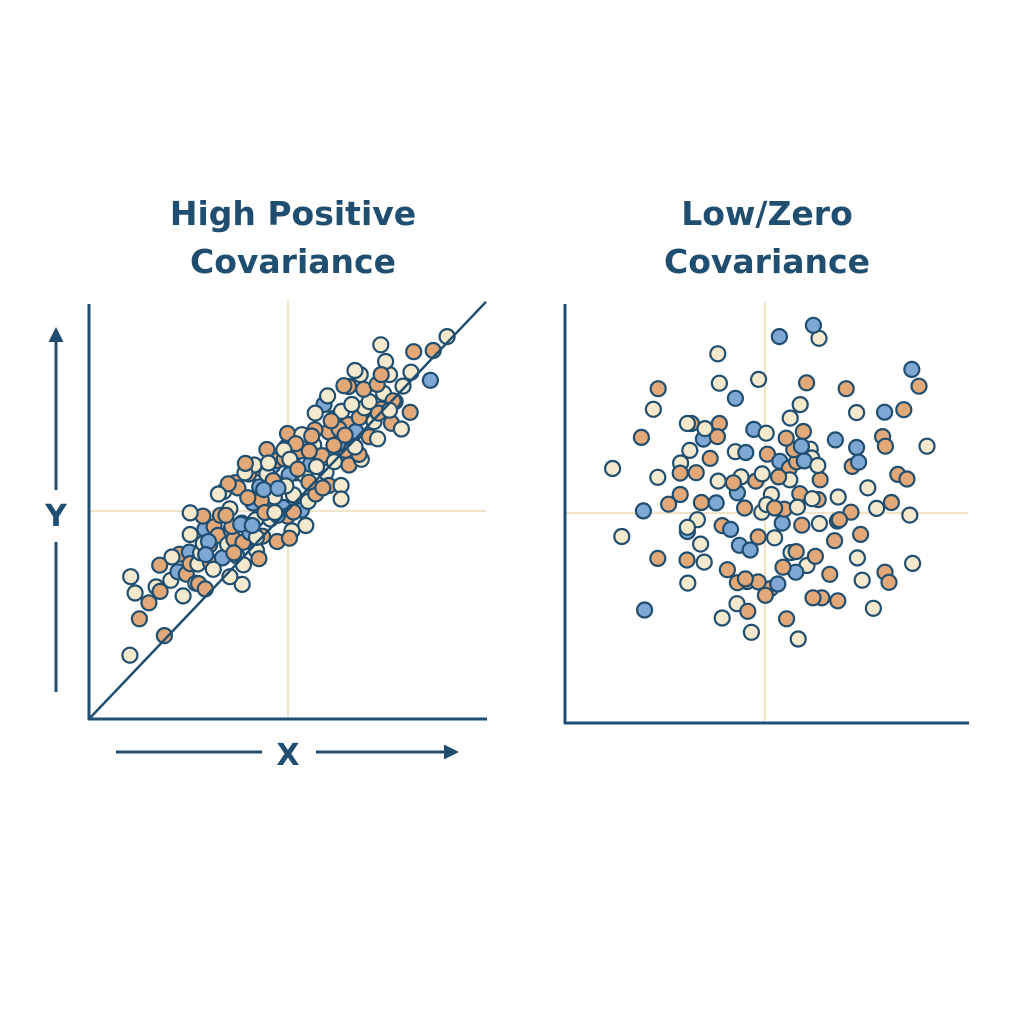  Describe the element at coordinates (767, 261) in the screenshot. I see `chart-title-line-2: Covariance` at that location.